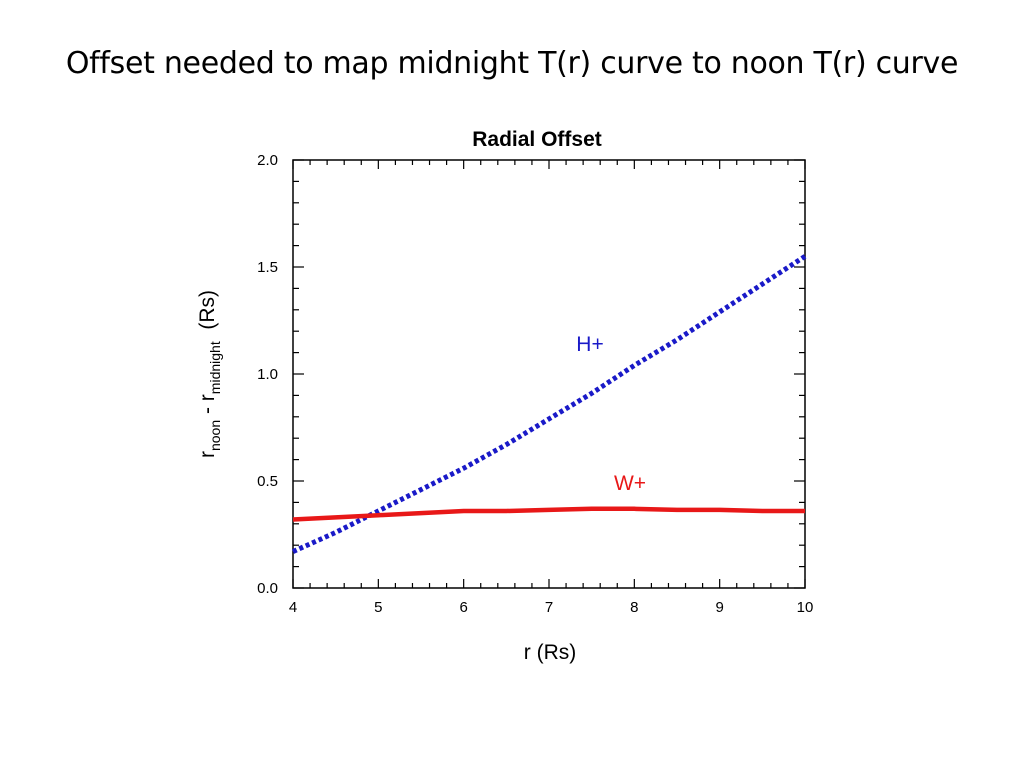  I want to click on series-label-h-plus: H+, so click(589, 344).